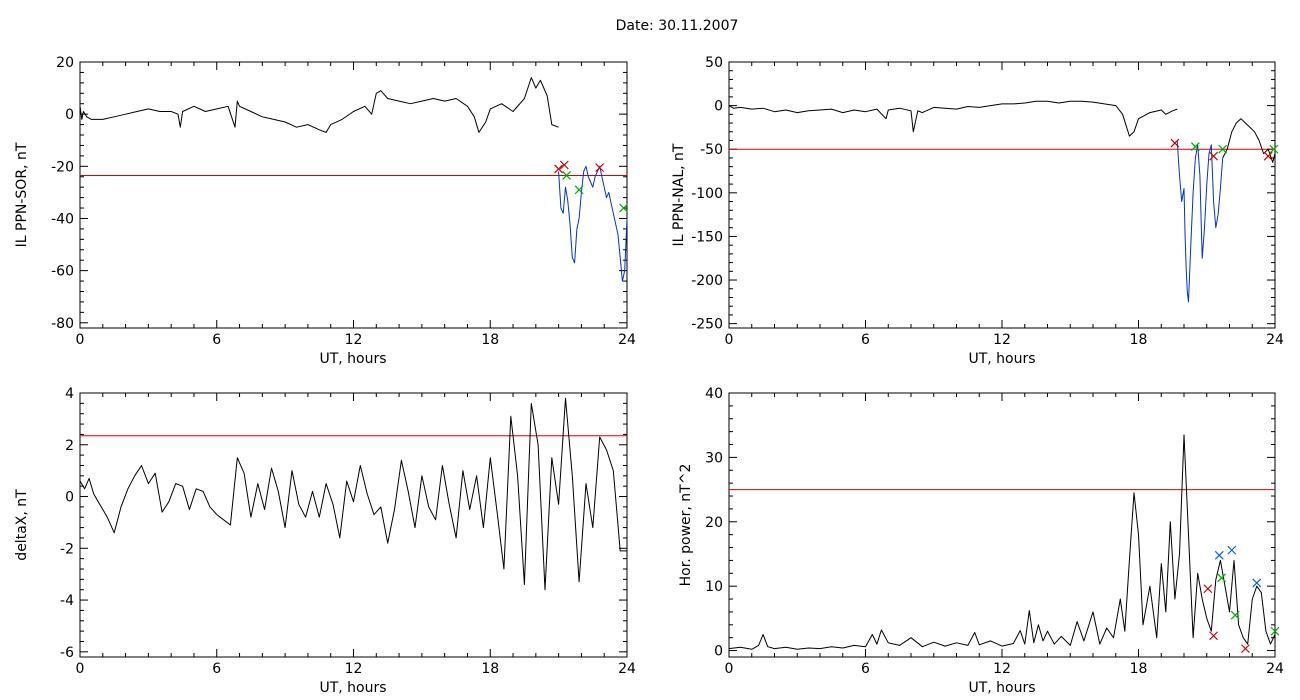 This screenshot has height=700, width=1300. I want to click on y-tick-label: 4, so click(69, 394).